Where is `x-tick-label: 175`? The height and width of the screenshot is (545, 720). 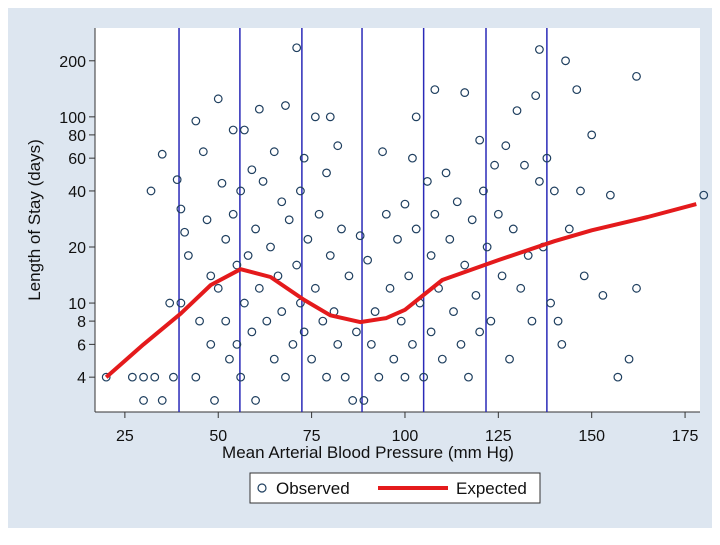
x-tick-label: 175 is located at coordinates (685, 436).